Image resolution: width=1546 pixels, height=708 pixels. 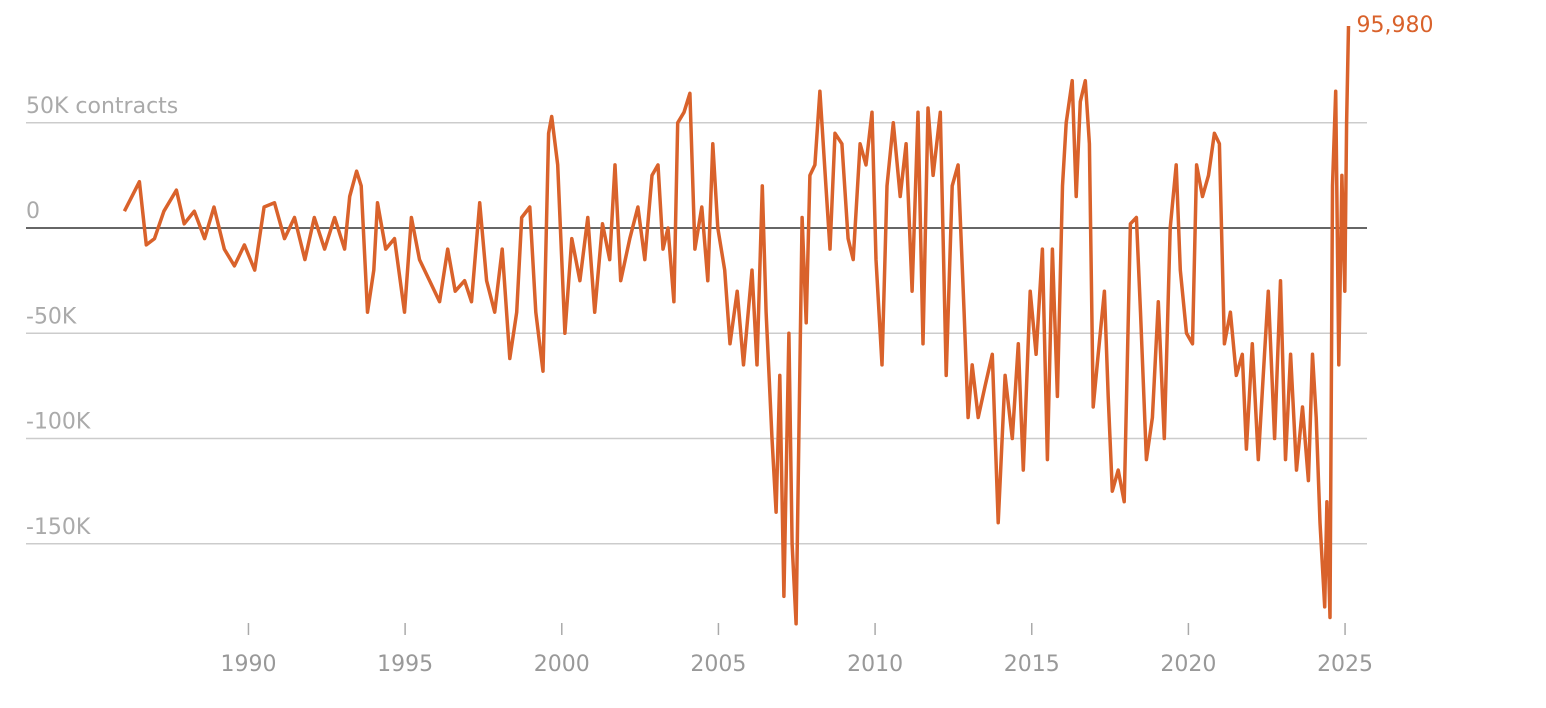 What do you see at coordinates (33, 211) in the screenshot?
I see `y-tick-label: 0` at bounding box center [33, 211].